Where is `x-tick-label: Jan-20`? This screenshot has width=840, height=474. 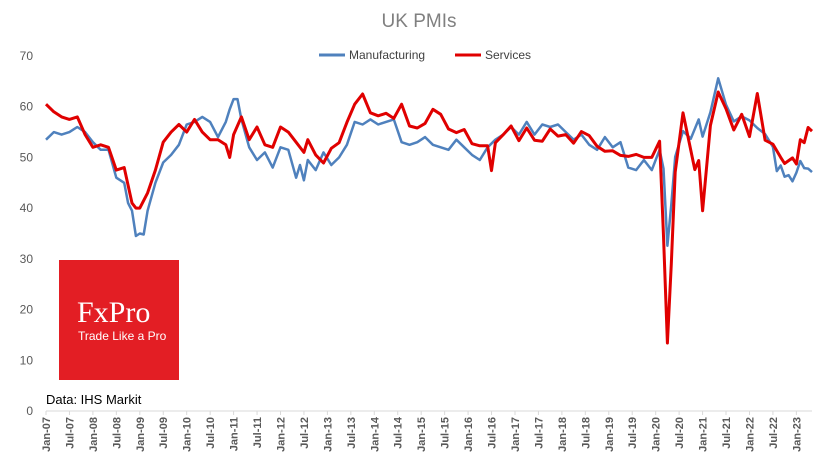
x-tick-label: Jan-20 is located at coordinates (657, 434).